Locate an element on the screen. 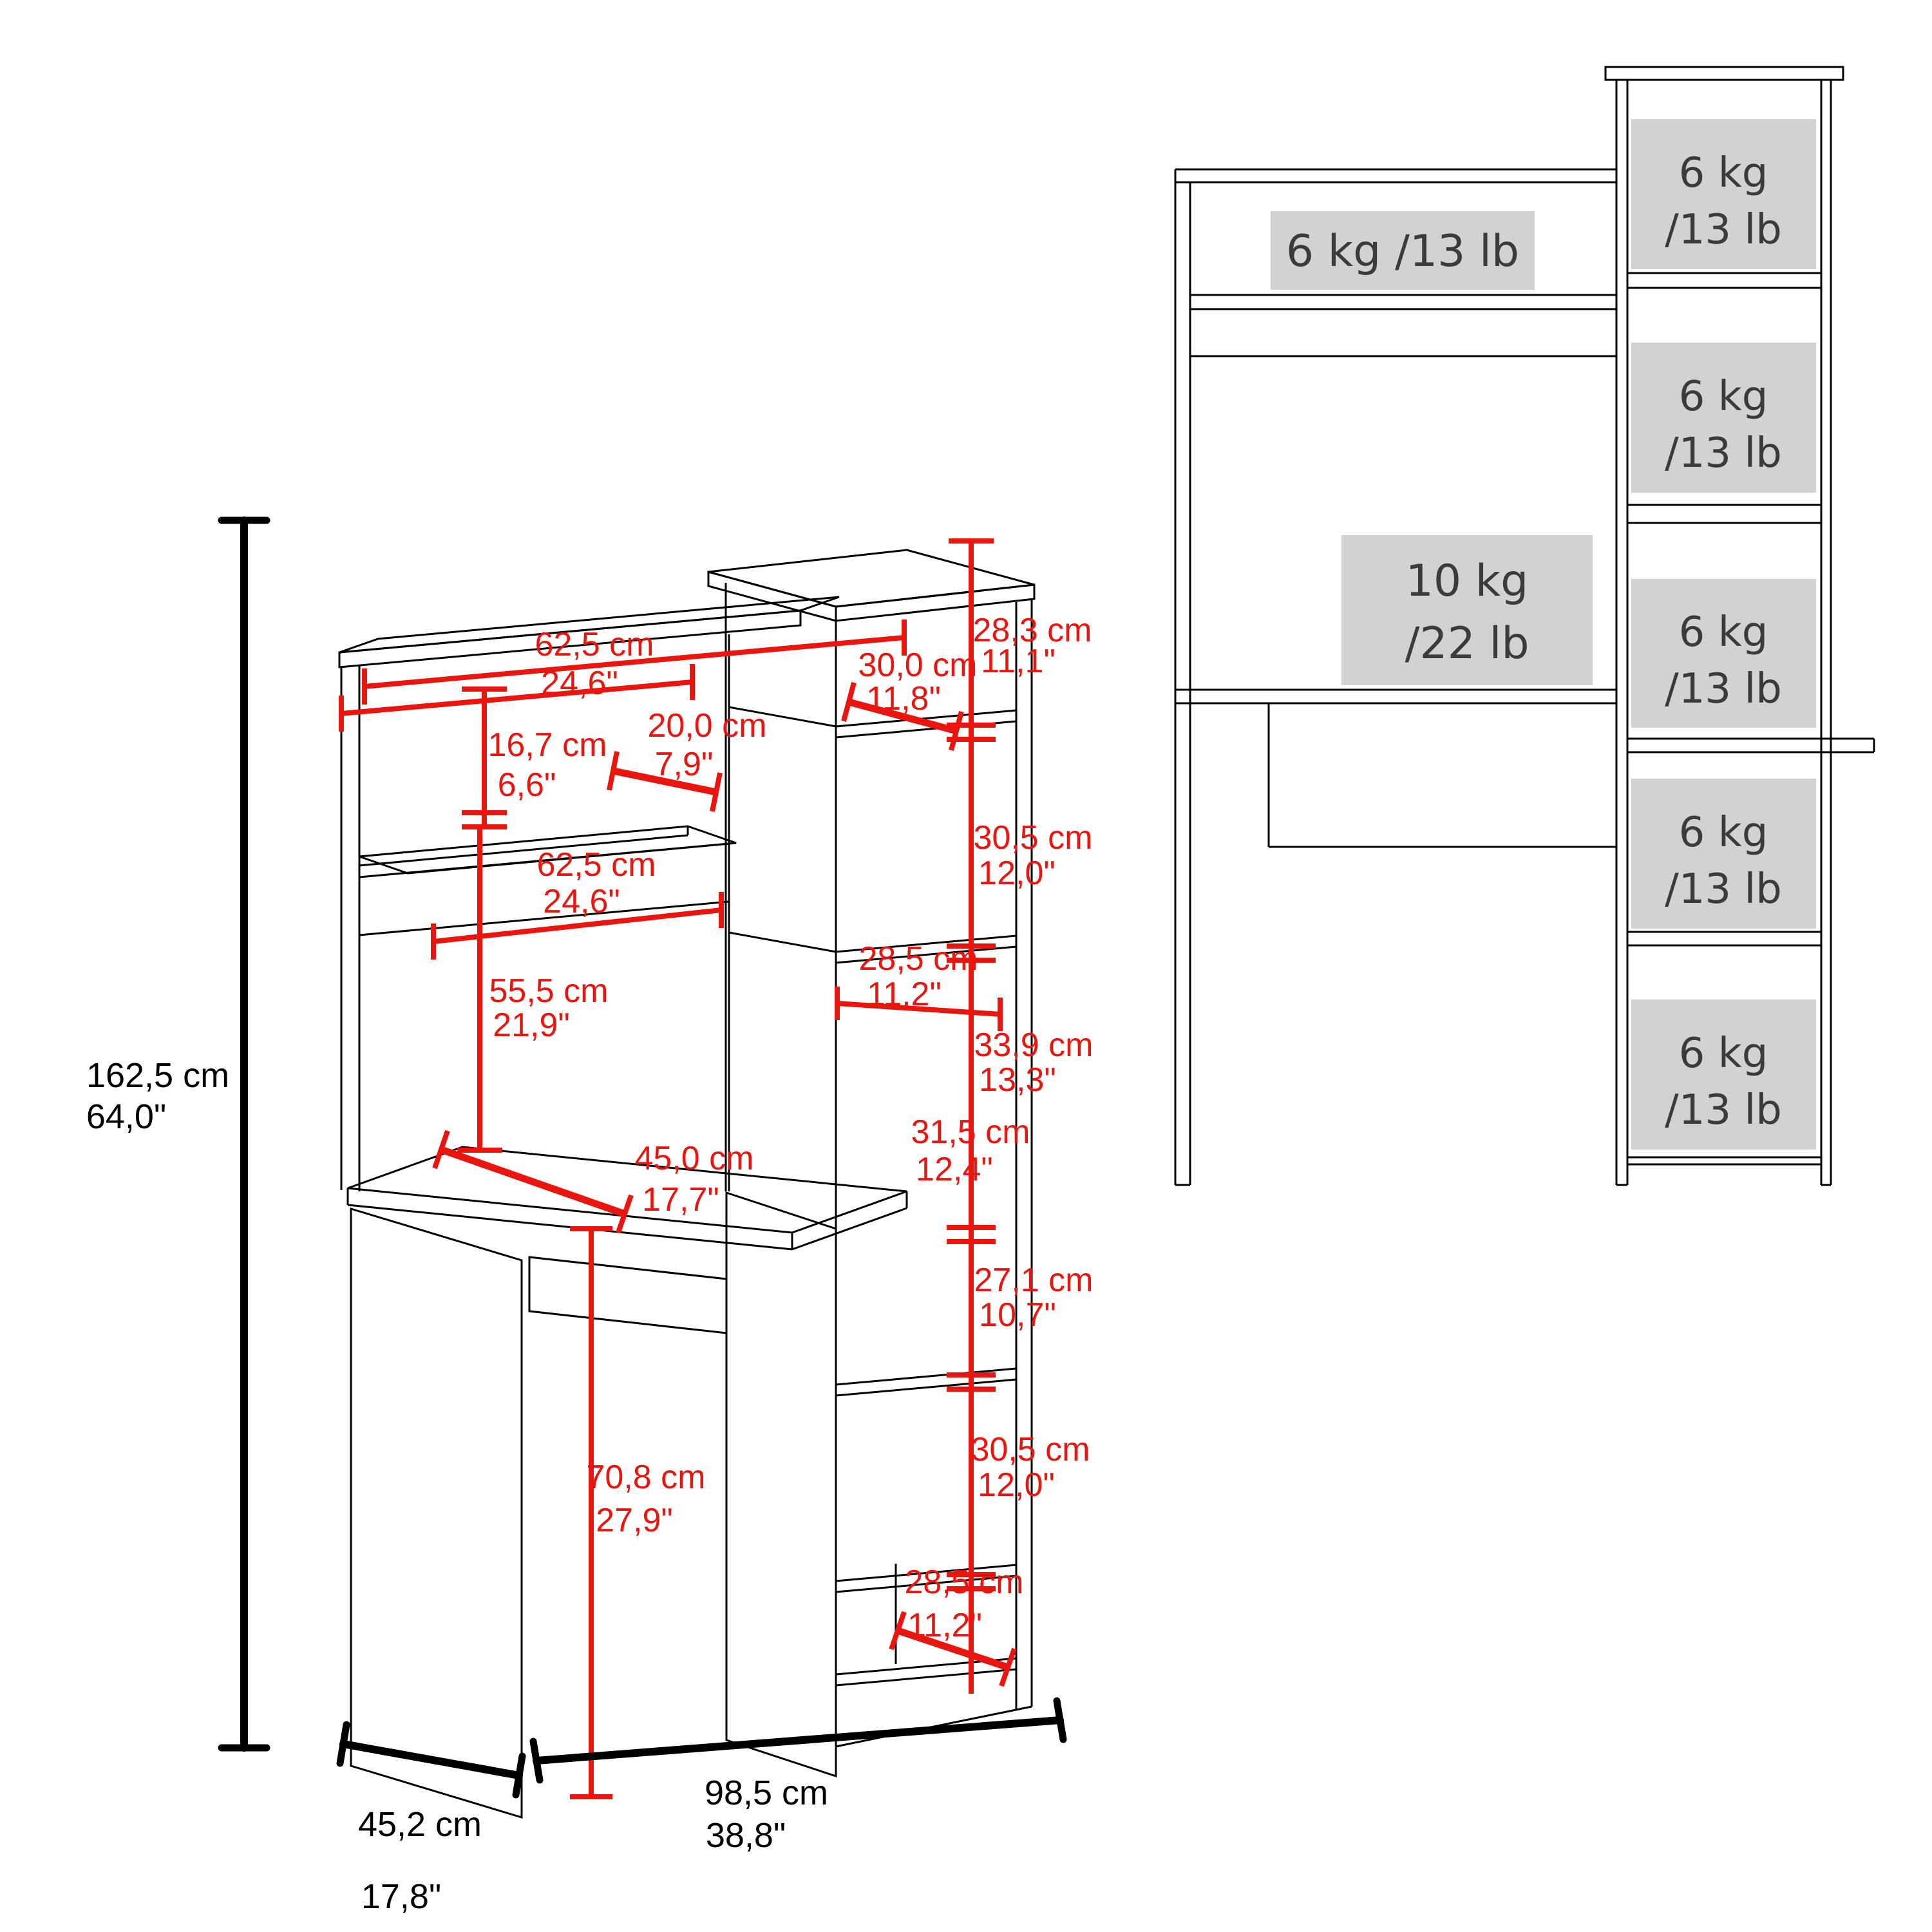 The height and width of the screenshot is (1932, 1932). tower-capacity-3-line1: 6 kg is located at coordinates (1723, 633).